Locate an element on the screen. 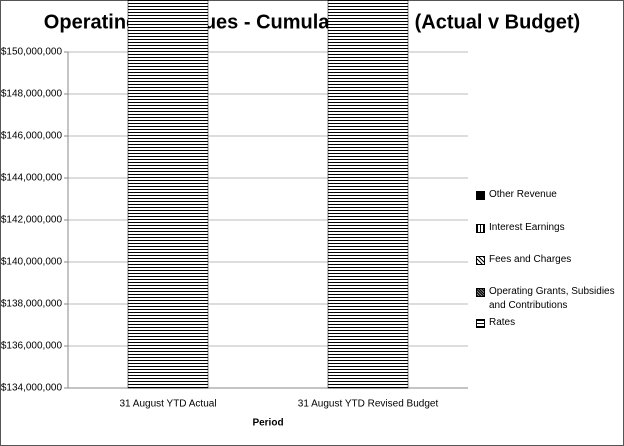 The image size is (624, 446). y-tick-label: $148,000,000 is located at coordinates (32, 94).